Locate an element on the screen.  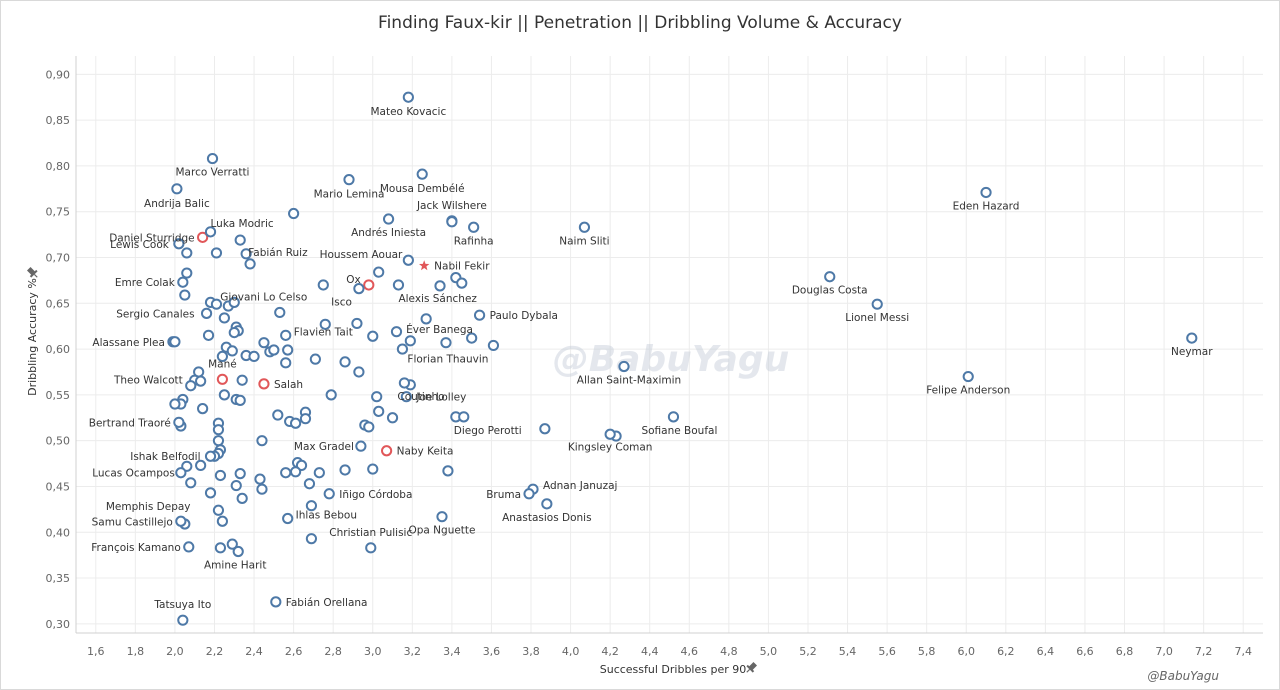
x-tick-label: 5,0 is located at coordinates (769, 651).